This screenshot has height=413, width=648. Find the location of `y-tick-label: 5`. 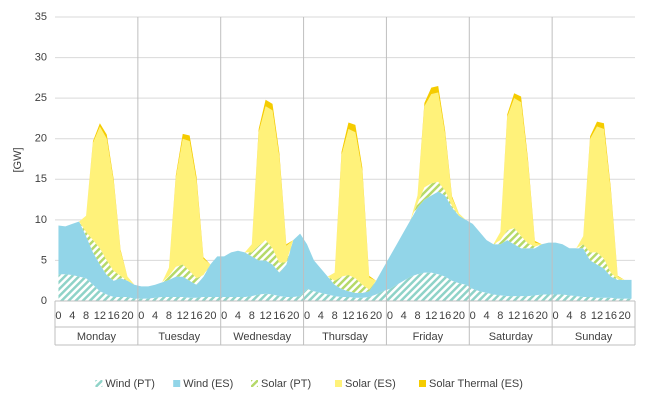

y-tick-label: 5 is located at coordinates (44, 260).